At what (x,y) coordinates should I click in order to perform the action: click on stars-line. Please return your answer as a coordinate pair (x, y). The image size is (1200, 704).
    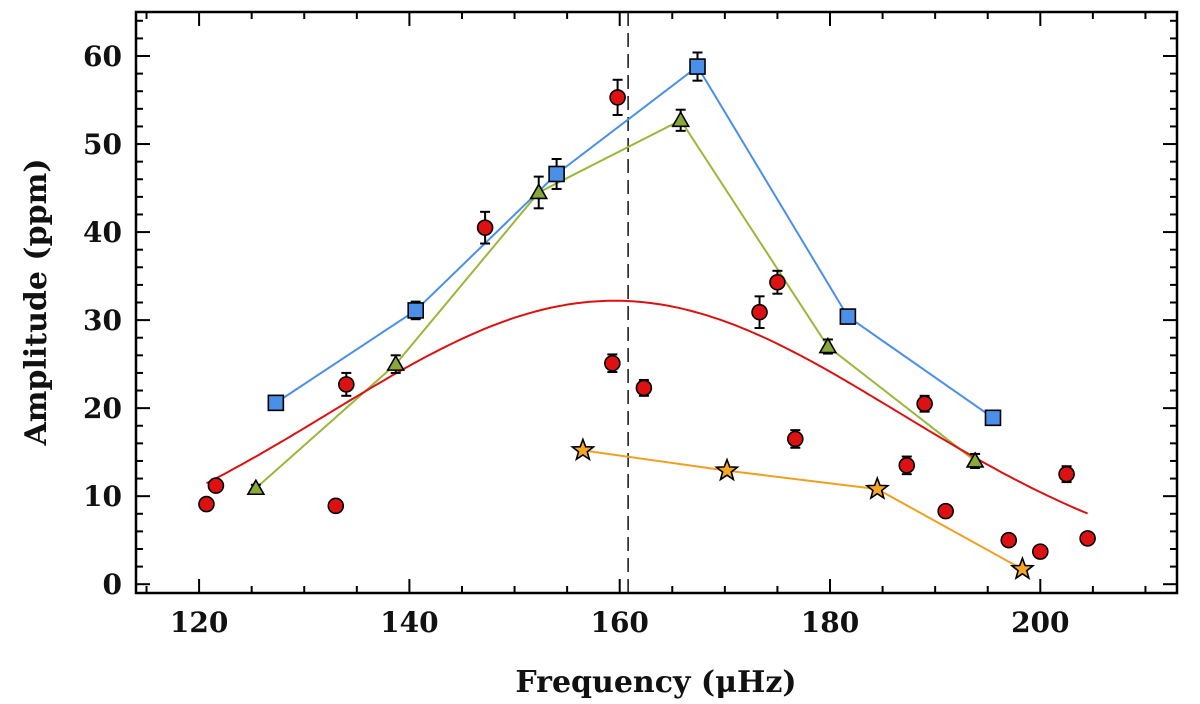
    Looking at the image, I should click on (802, 510).